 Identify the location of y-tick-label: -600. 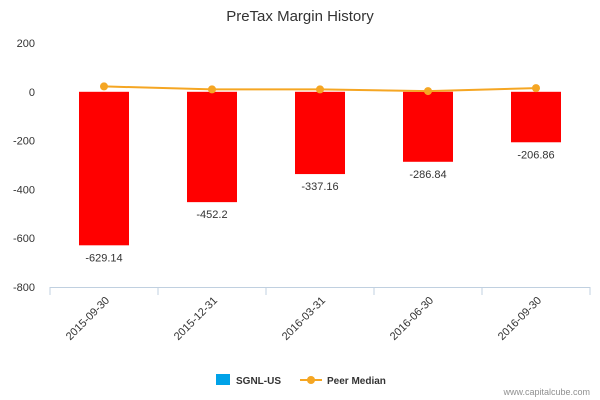
(24, 239).